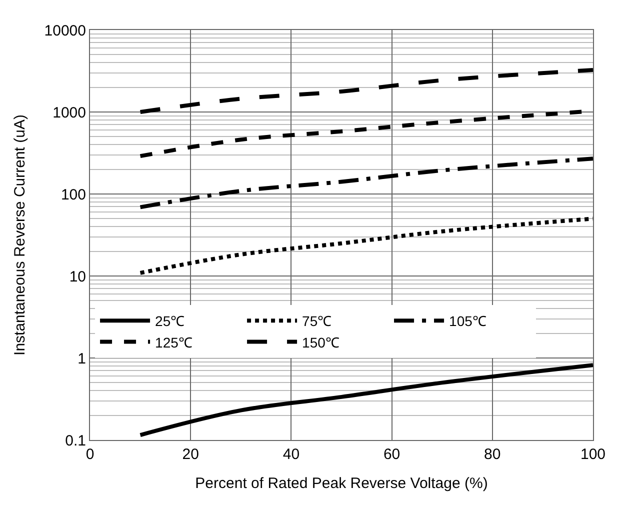  What do you see at coordinates (65, 31) in the screenshot?
I see `y-tick-label: 10000` at bounding box center [65, 31].